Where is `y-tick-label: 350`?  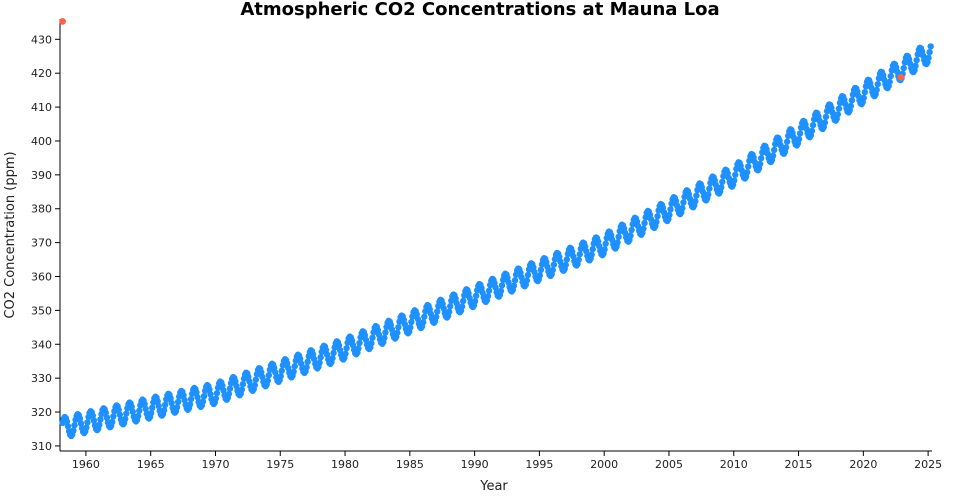
y-tick-label: 350 is located at coordinates (41, 310).